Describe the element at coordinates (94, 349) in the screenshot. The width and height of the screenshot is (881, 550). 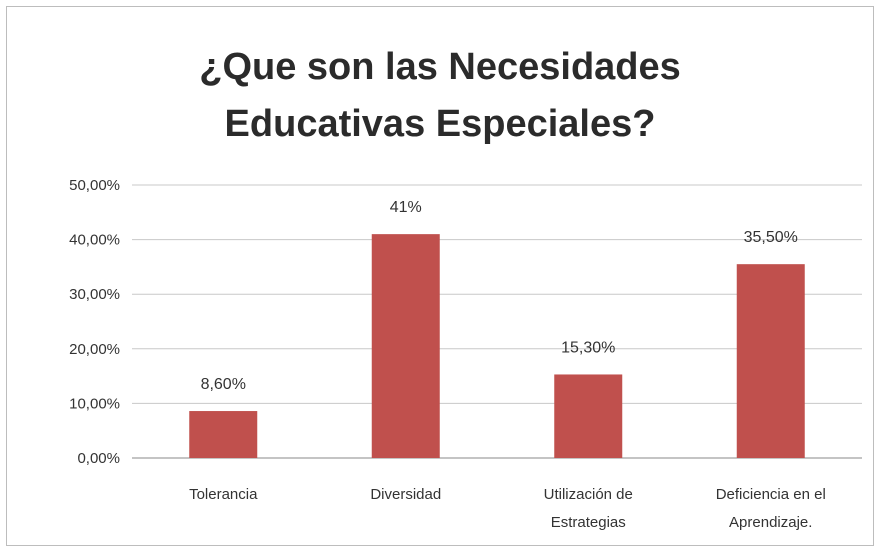
I see `y-tick-label: 20,00%` at that location.